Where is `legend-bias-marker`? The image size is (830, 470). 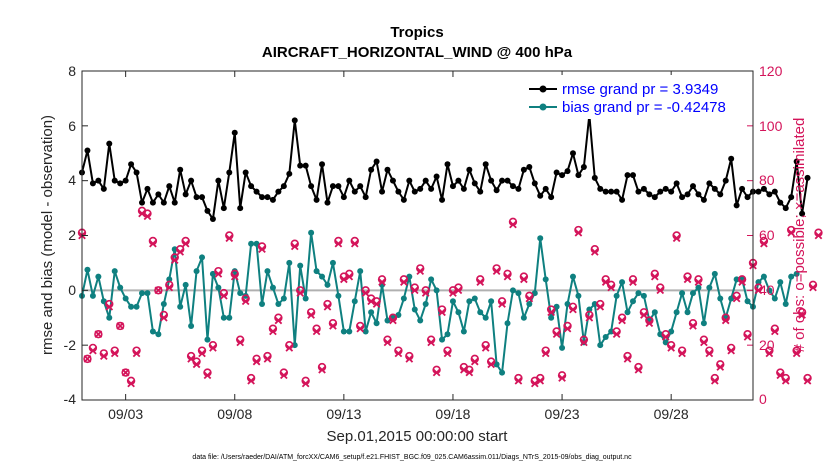
legend-bias-marker is located at coordinates (543, 107).